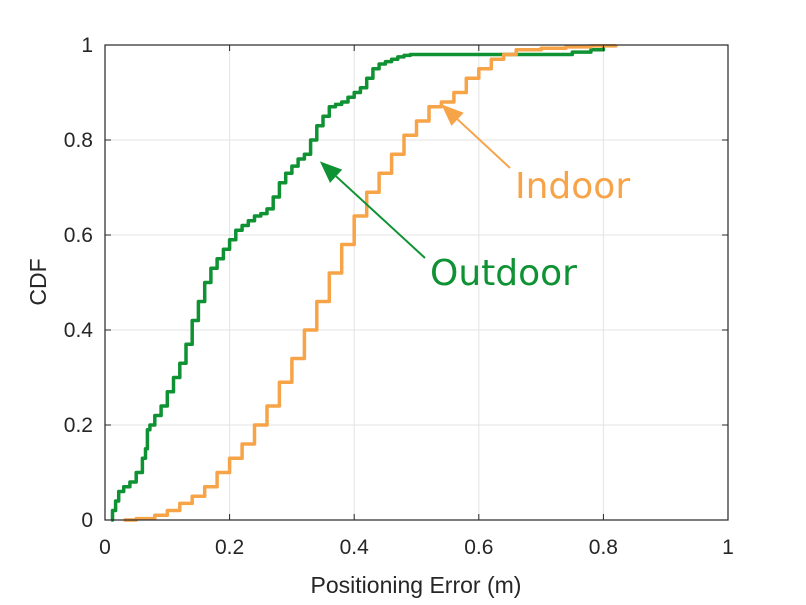 This screenshot has width=806, height=605. I want to click on annotation-label-outdoor: Outdoor, so click(503, 273).